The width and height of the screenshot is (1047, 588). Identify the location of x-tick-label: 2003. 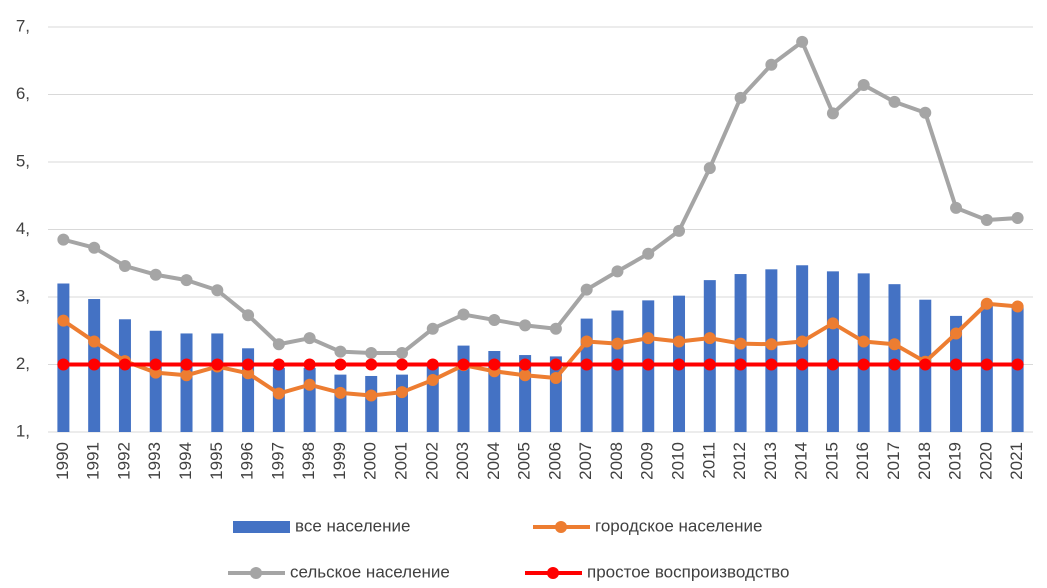
(462, 461).